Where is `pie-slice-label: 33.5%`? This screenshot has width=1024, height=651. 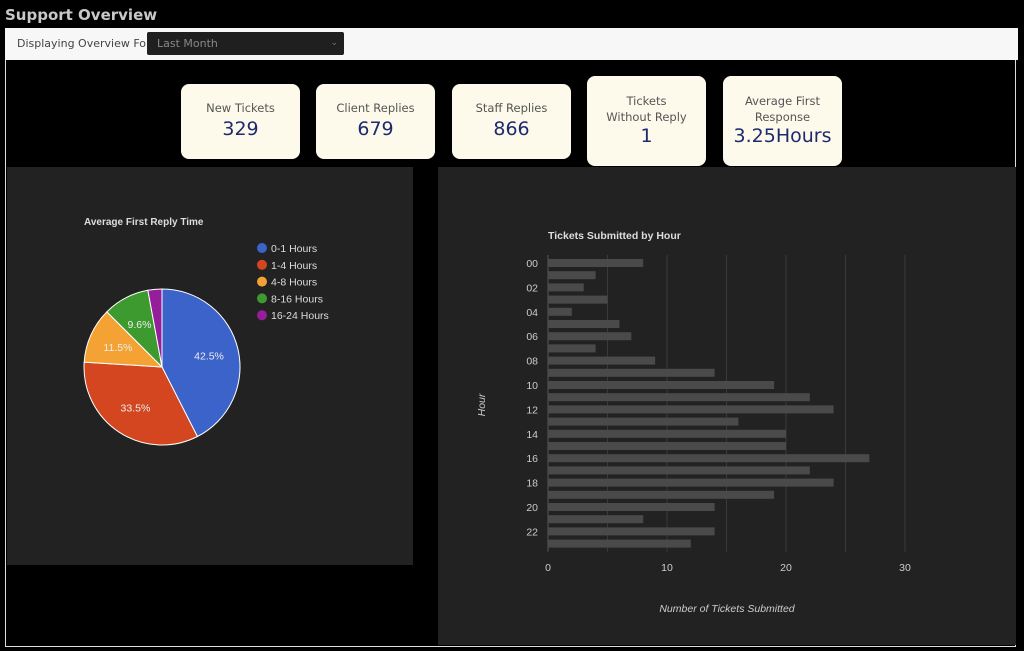
pie-slice-label: 33.5% is located at coordinates (136, 408).